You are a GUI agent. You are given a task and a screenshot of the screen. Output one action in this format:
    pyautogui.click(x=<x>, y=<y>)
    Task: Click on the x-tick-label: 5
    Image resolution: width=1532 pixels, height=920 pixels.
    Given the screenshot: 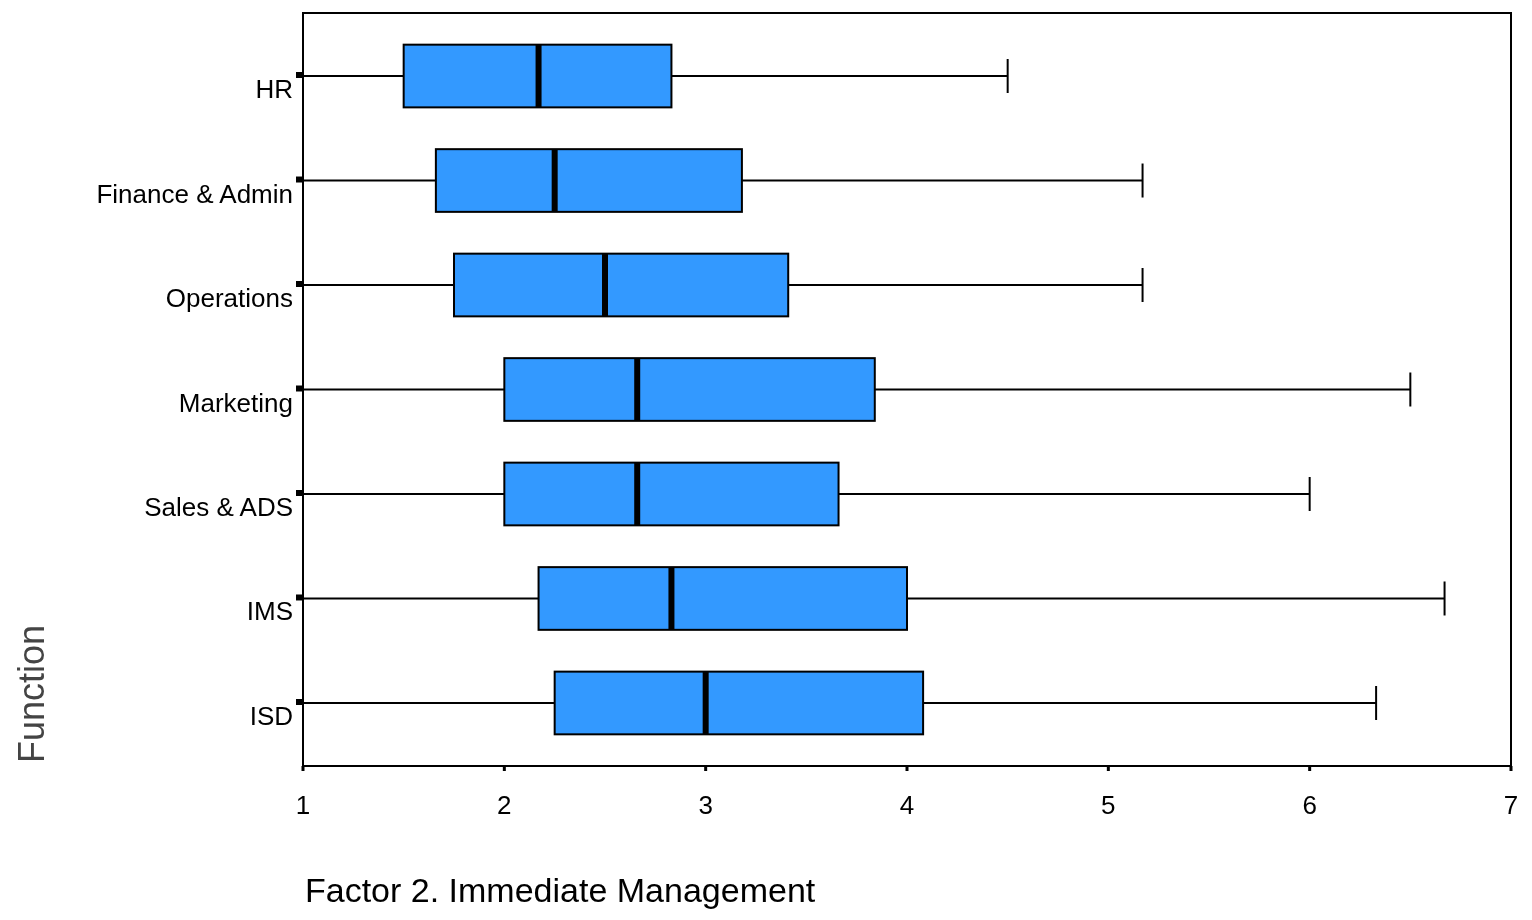 What is the action you would take?
    pyautogui.click(x=1108, y=805)
    